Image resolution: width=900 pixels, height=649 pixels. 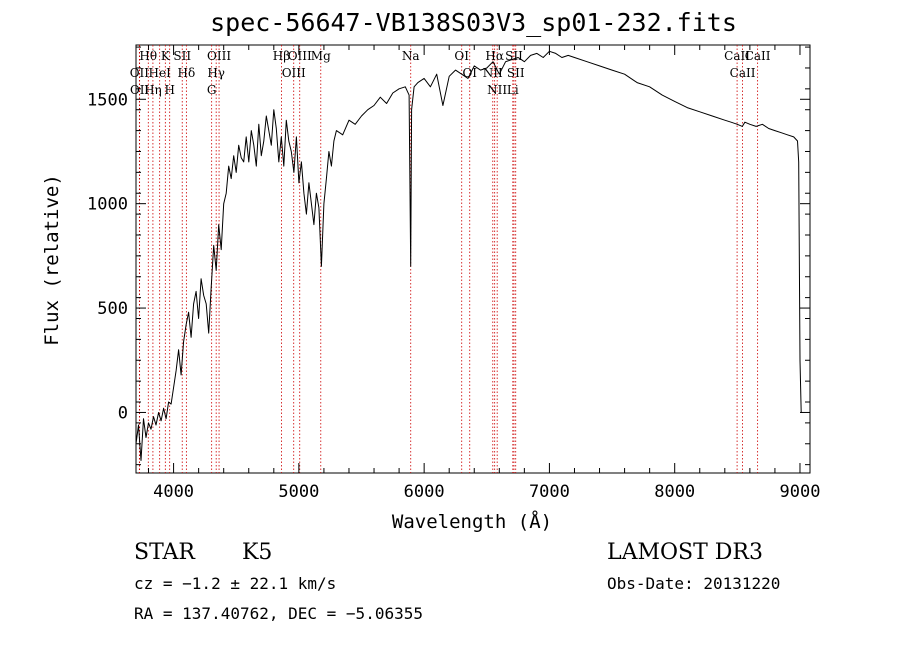 What do you see at coordinates (123, 413) in the screenshot?
I see `y-tick-label: 0` at bounding box center [123, 413].